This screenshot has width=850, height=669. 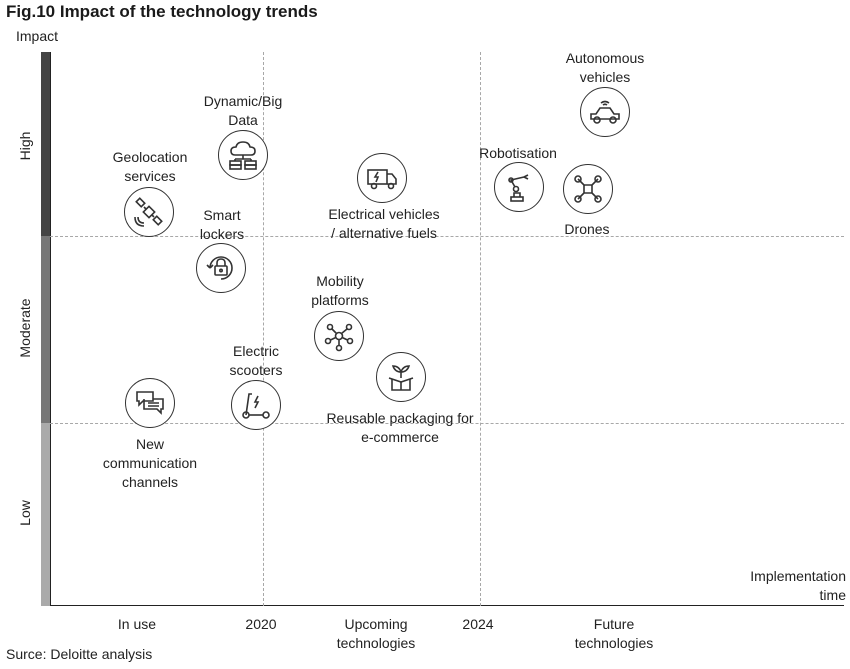 What do you see at coordinates (150, 463) in the screenshot?
I see `trend-label-communication: New communication channels` at bounding box center [150, 463].